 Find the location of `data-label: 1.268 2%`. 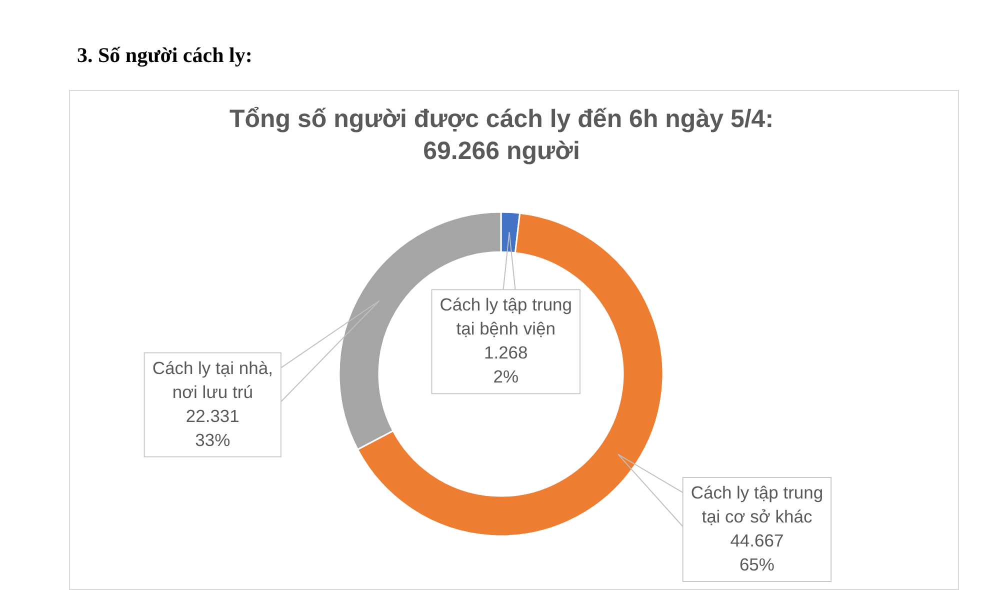

data-label: 1.268 2% is located at coordinates (506, 364).